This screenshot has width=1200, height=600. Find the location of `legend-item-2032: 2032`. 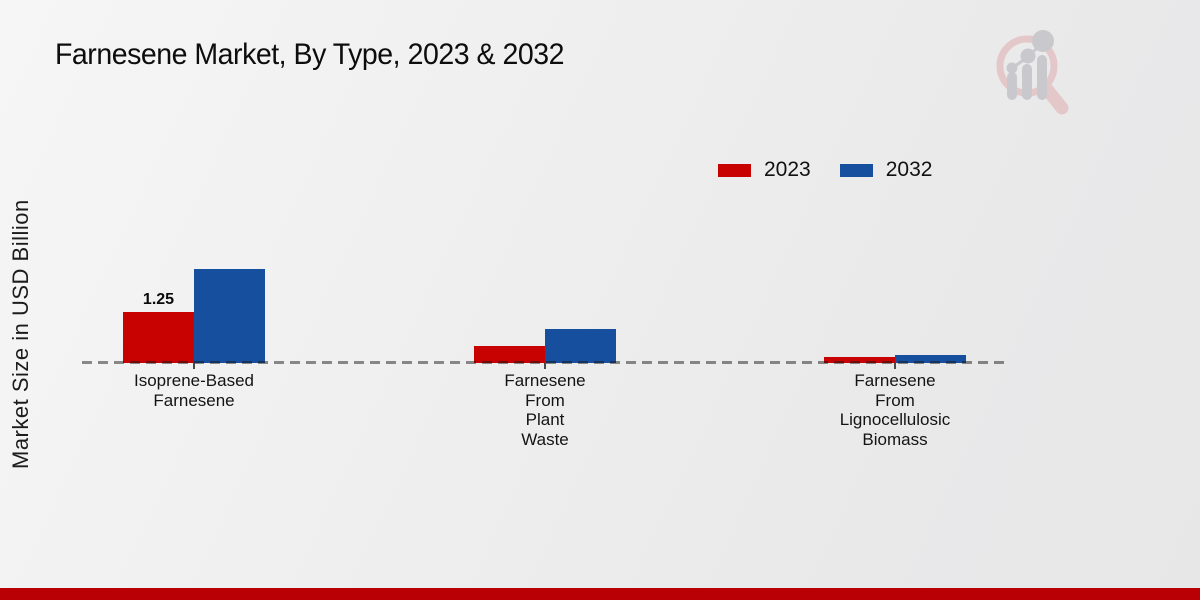

legend-item-2032: 2032 is located at coordinates (886, 170).